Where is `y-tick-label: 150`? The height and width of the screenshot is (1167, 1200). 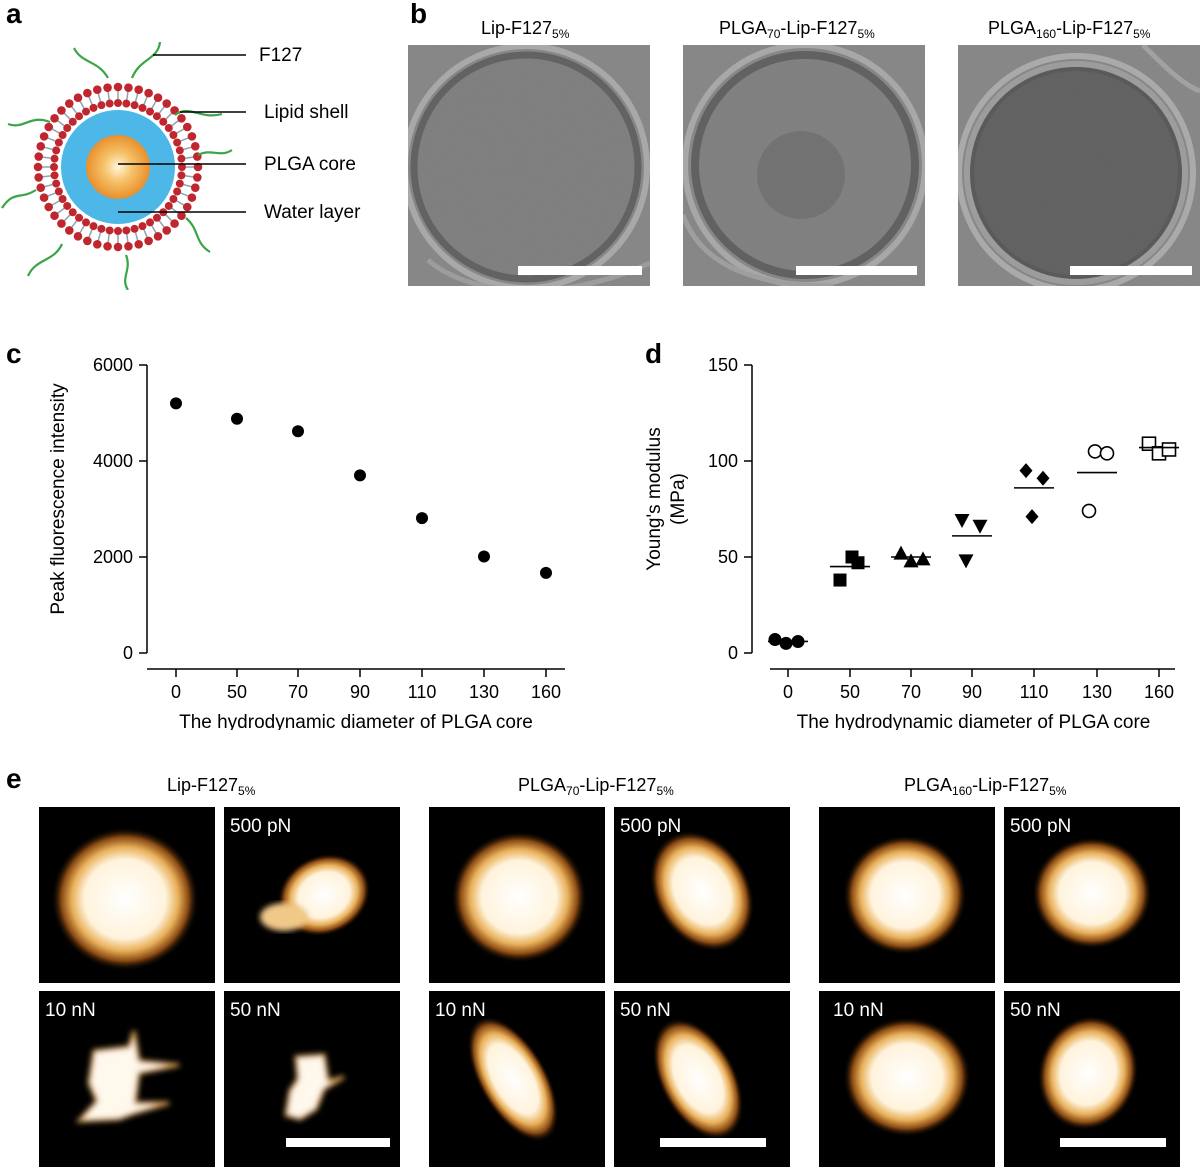 y-tick-label: 150 is located at coordinates (723, 365).